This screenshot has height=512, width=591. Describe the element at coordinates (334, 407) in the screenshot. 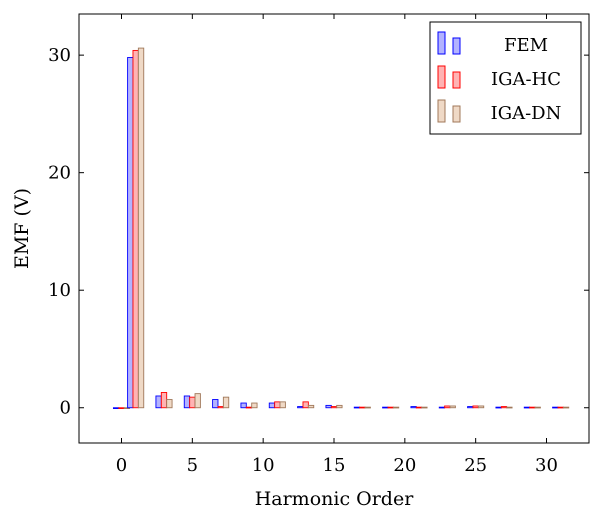

I see `bar-iga-hc-h15` at that location.